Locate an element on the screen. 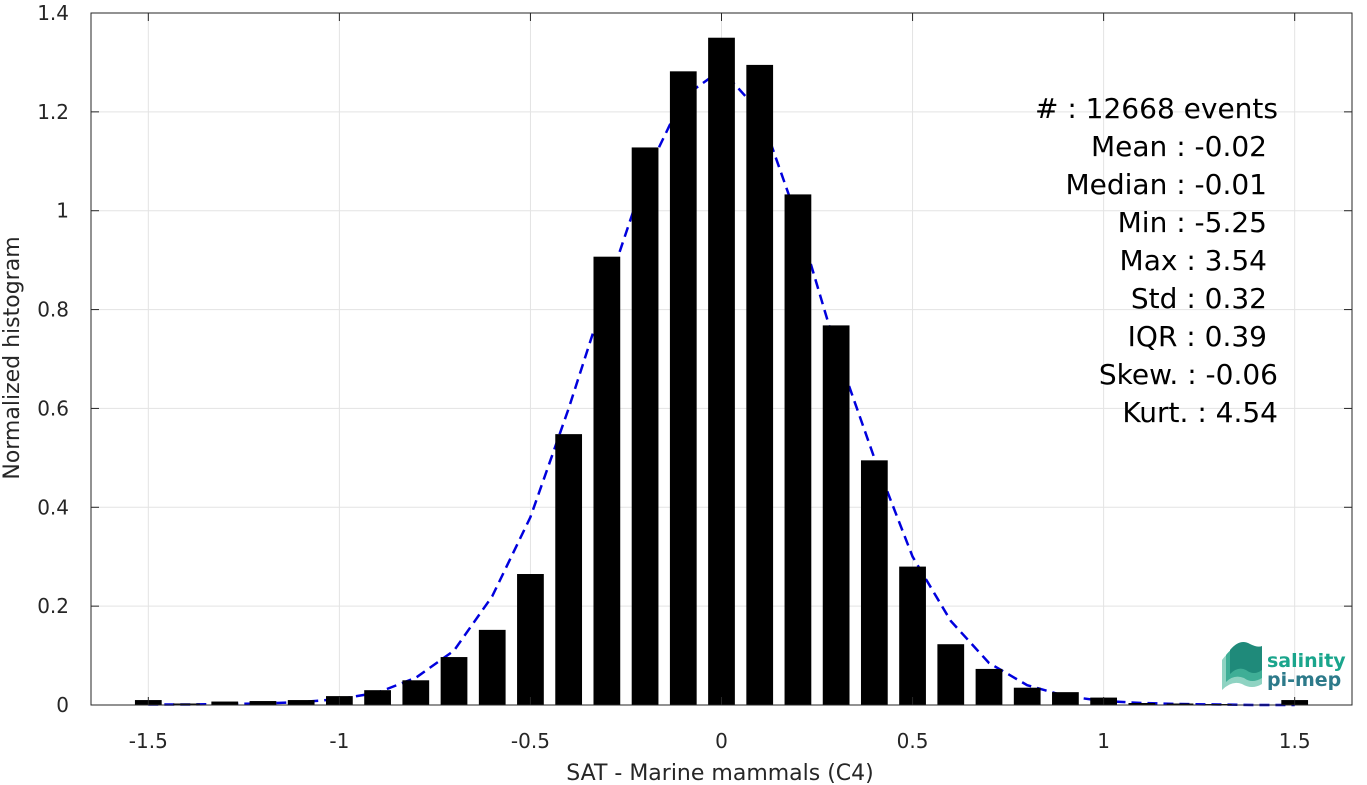 This screenshot has width=1367, height=785. x-tick-label: -1 is located at coordinates (339, 741).